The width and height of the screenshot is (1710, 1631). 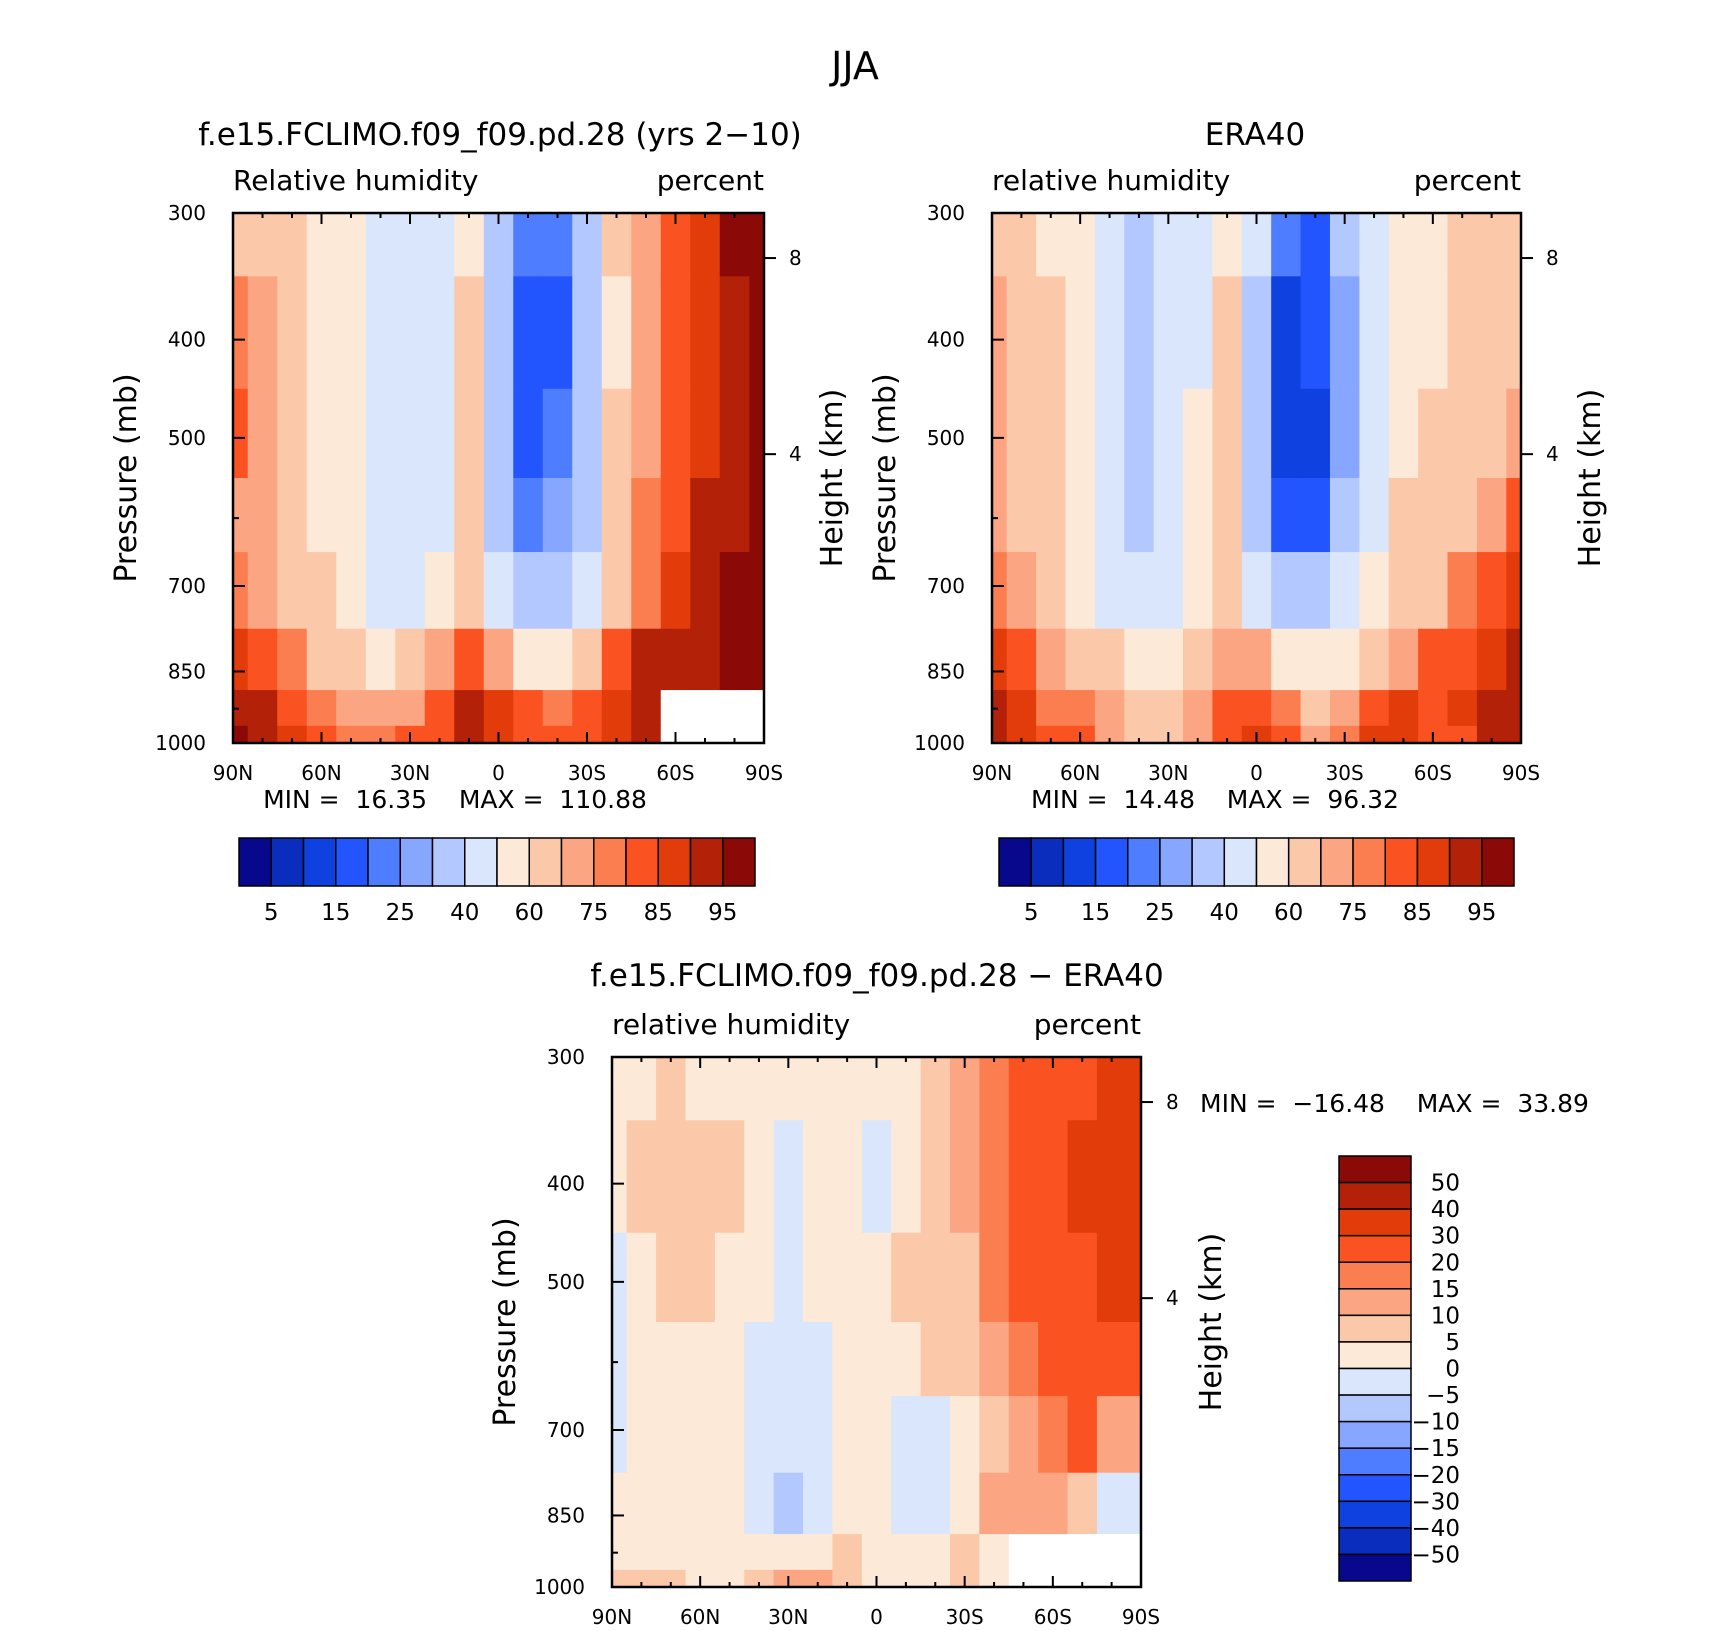 What do you see at coordinates (1053, 1617) in the screenshot?
I see `x-tick-label: 60S` at bounding box center [1053, 1617].